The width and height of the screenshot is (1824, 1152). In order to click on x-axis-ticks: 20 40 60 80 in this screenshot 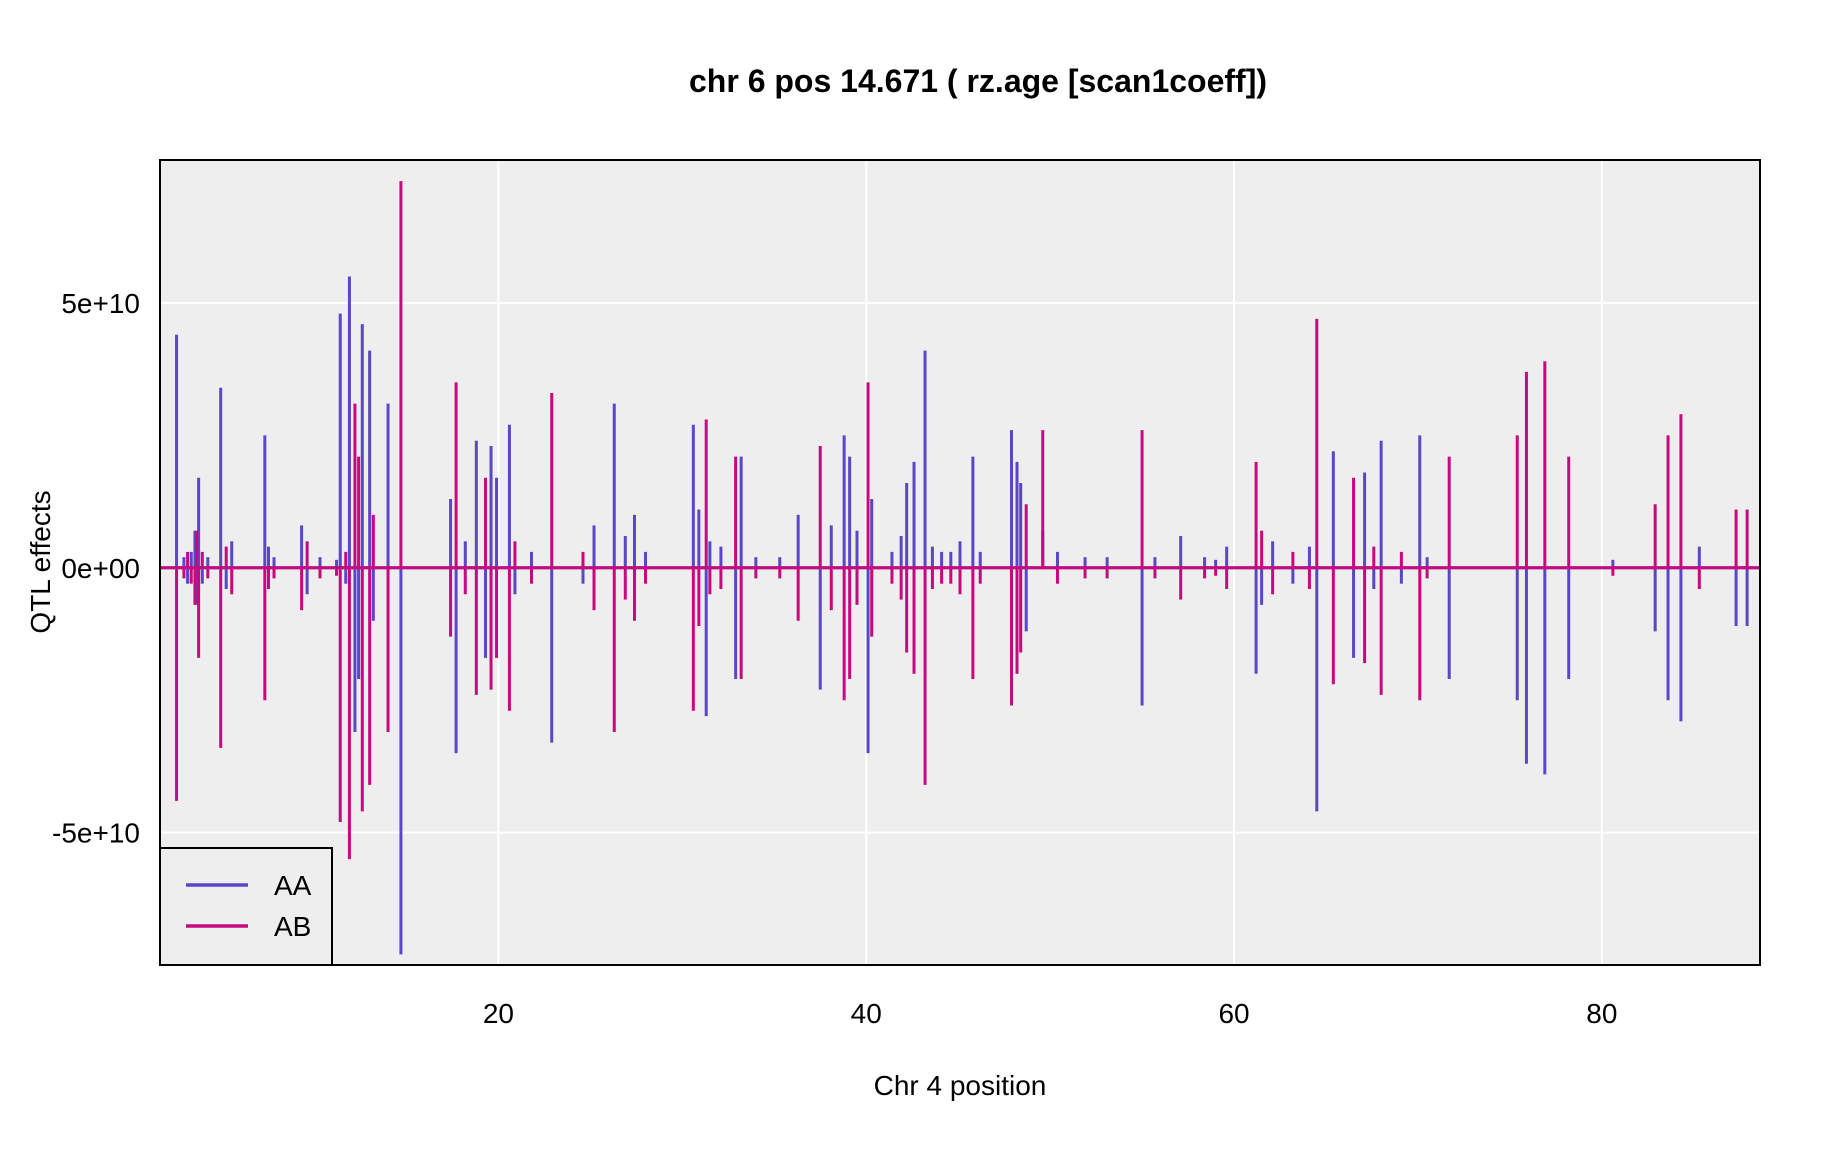, I will do `click(1050, 1013)`.